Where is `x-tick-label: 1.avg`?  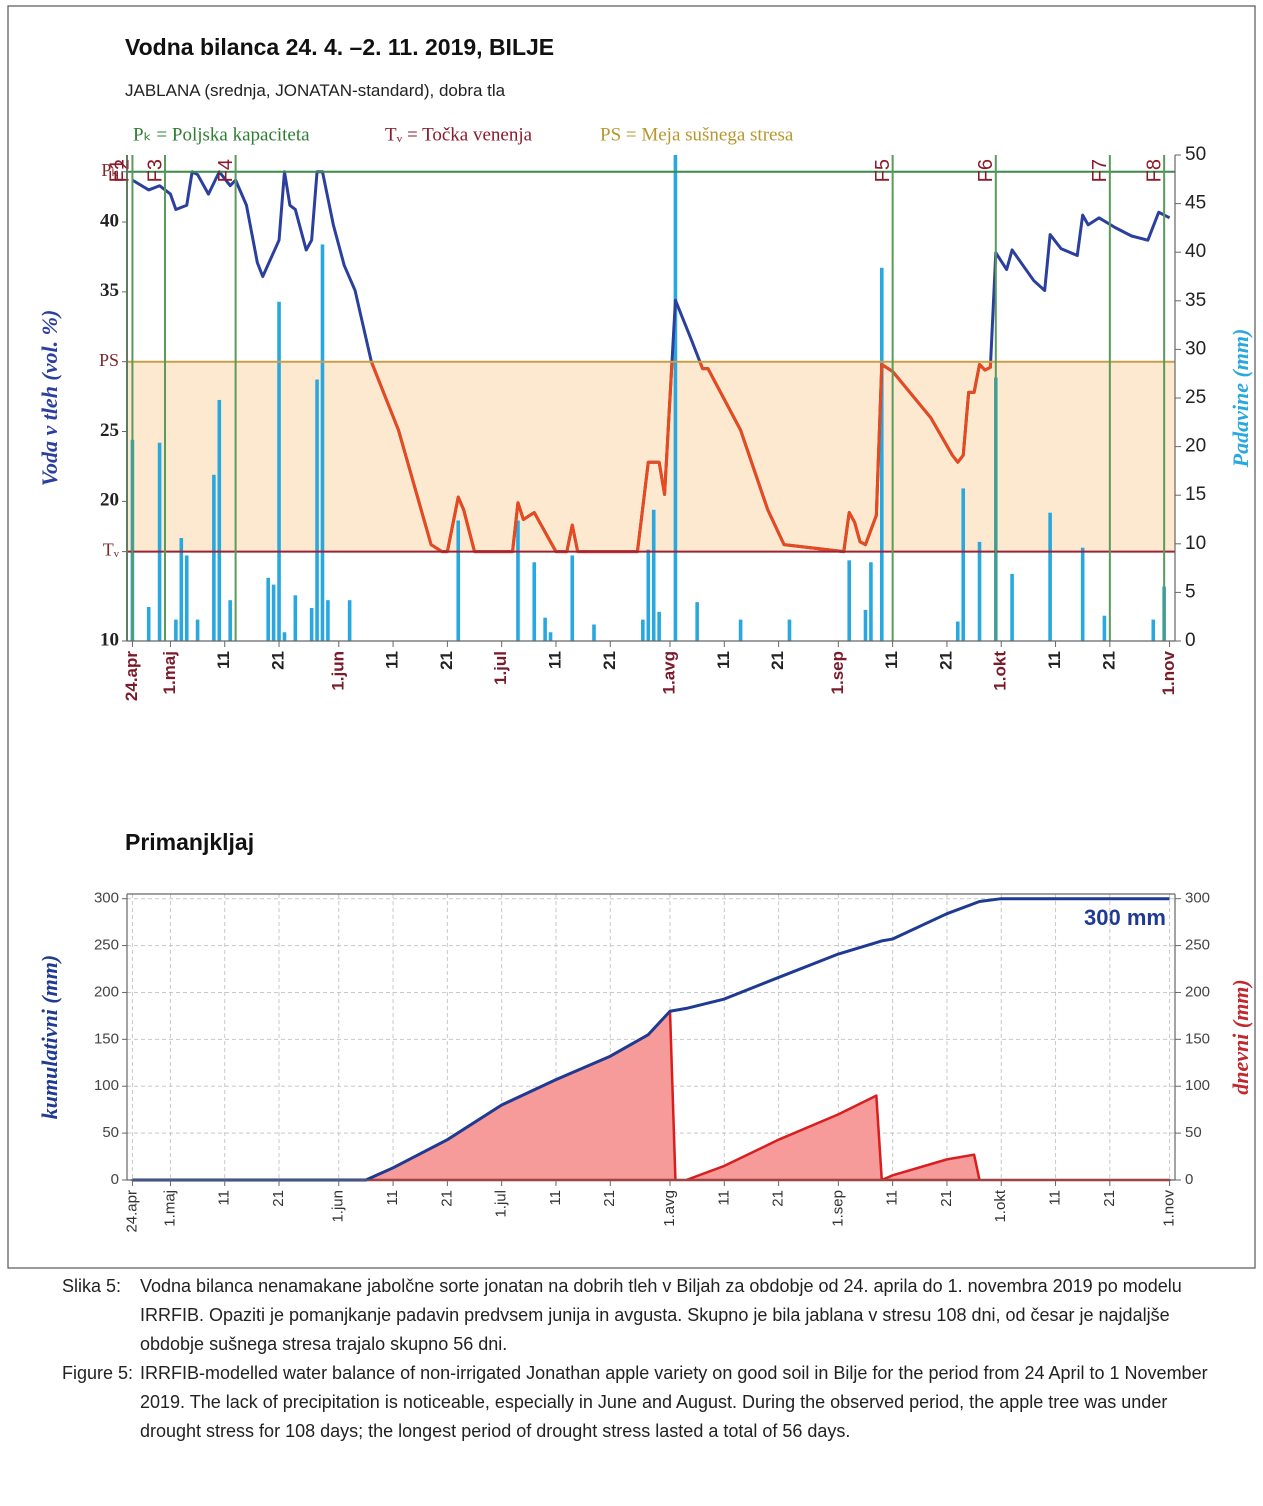
x-tick-label: 1.avg is located at coordinates (668, 672).